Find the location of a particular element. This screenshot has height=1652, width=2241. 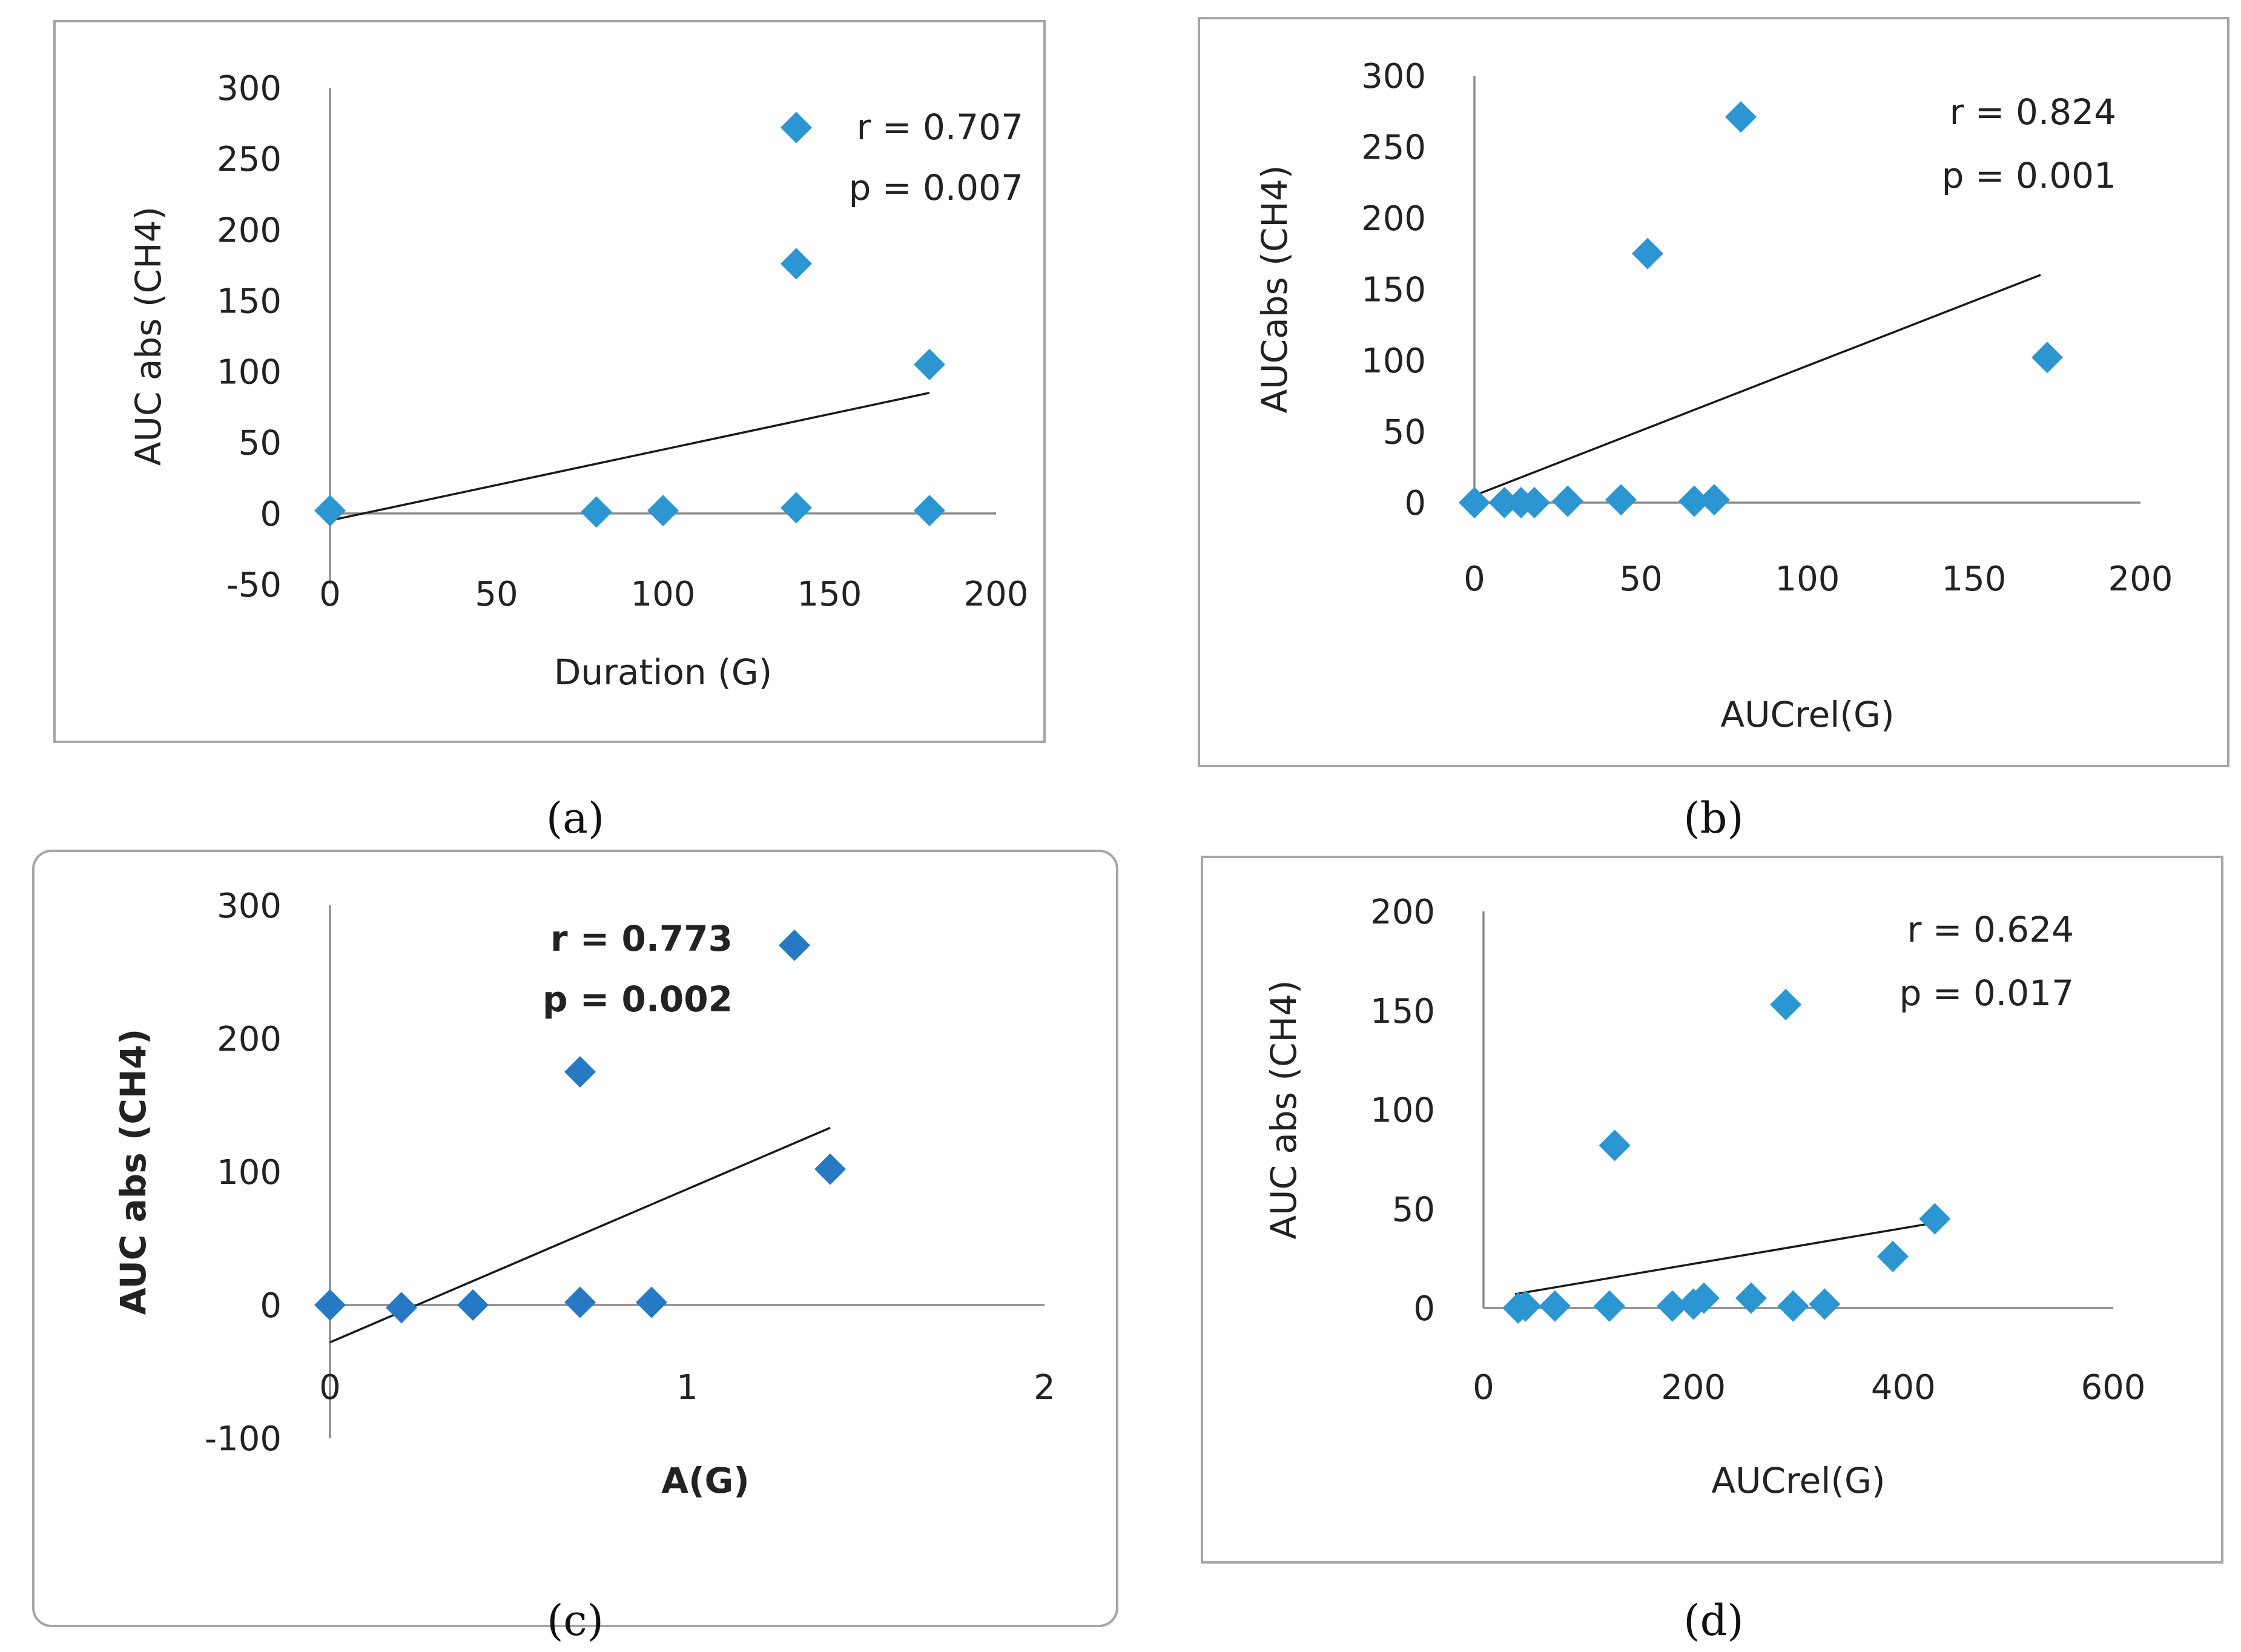

p-value-label: p = 0.002 is located at coordinates (638, 999).